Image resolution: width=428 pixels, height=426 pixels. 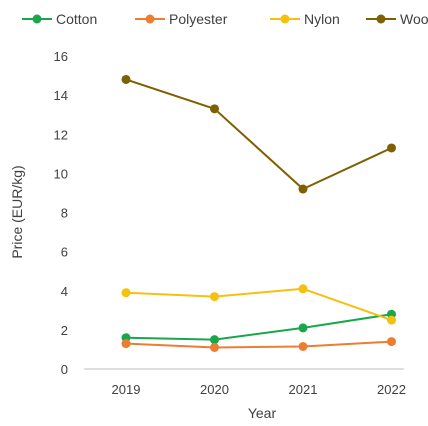 What do you see at coordinates (61, 56) in the screenshot?
I see `y-tick-label: 16` at bounding box center [61, 56].